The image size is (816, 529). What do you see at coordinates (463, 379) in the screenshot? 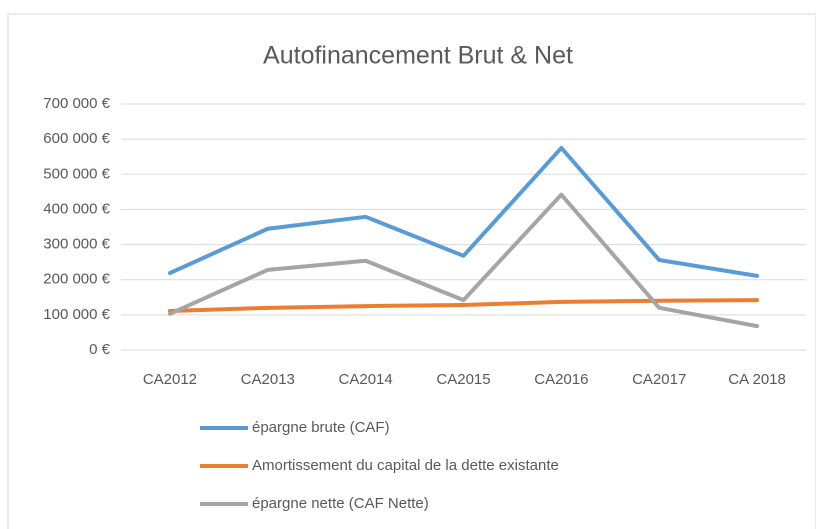
I see `x-tick-label: CA2015` at bounding box center [463, 379].